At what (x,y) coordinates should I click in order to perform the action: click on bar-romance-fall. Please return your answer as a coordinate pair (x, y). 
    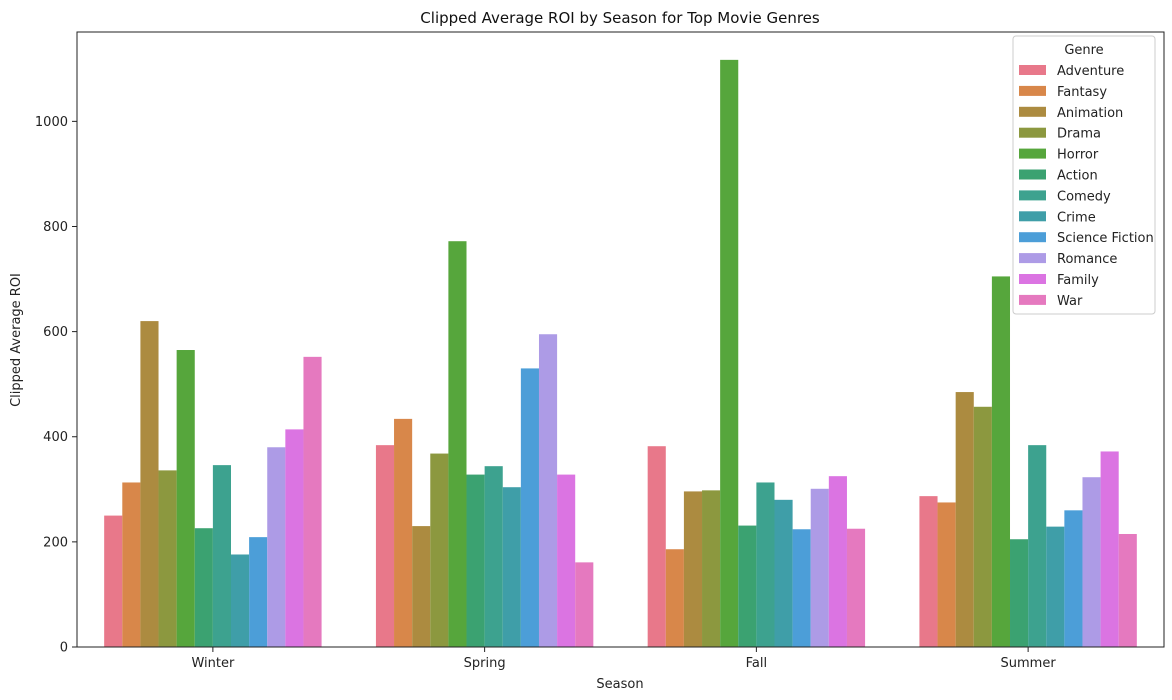
    Looking at the image, I should click on (819, 567).